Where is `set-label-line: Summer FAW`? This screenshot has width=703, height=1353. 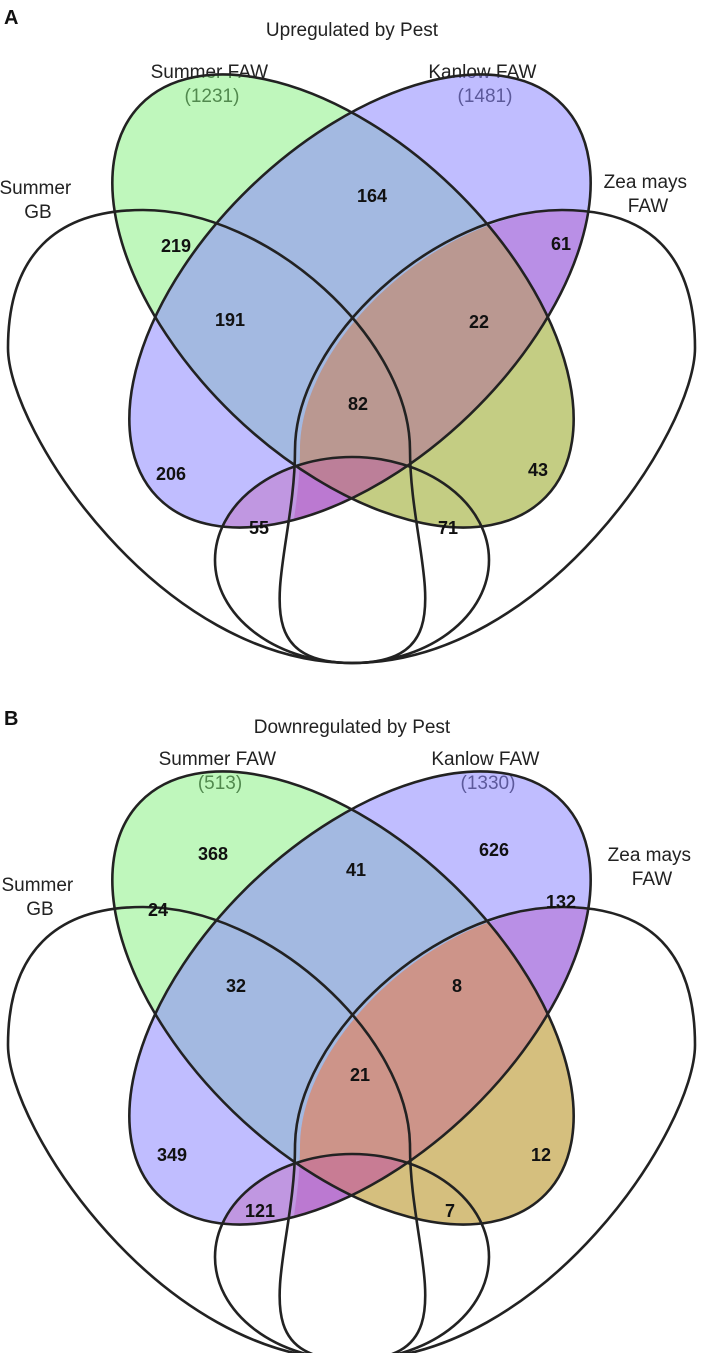 set-label-line: Summer FAW is located at coordinates (218, 759).